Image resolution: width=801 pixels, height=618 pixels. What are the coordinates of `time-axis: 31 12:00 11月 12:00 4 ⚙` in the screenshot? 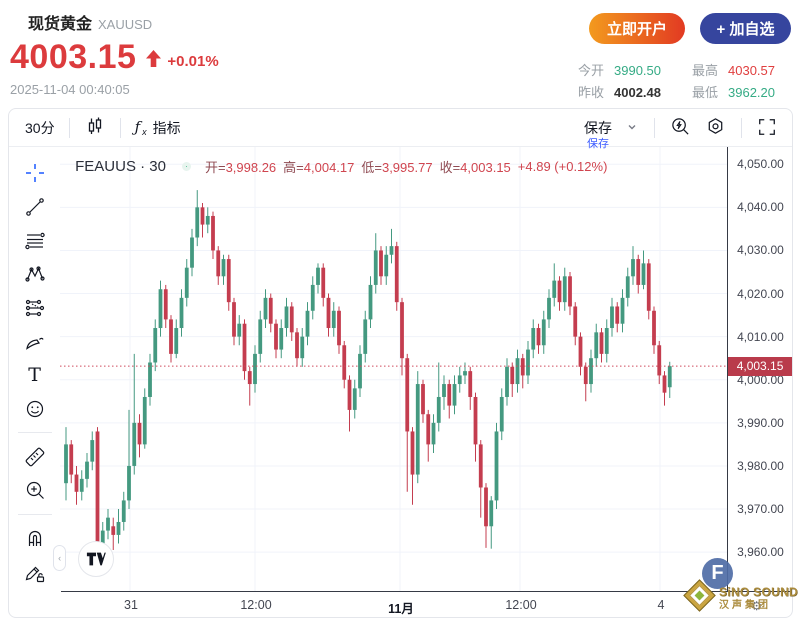 It's located at (400, 604).